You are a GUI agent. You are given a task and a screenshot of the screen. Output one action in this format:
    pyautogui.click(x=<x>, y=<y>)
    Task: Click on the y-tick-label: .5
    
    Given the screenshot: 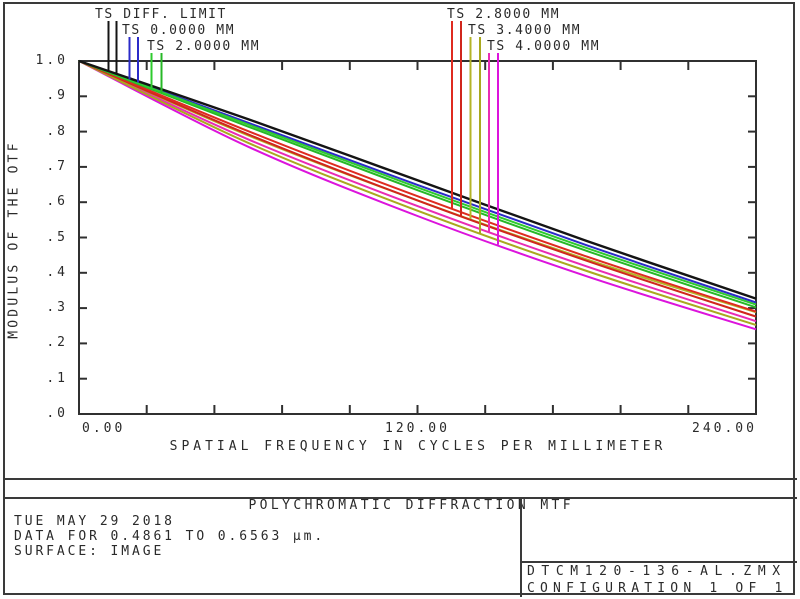 What is the action you would take?
    pyautogui.click(x=57, y=237)
    